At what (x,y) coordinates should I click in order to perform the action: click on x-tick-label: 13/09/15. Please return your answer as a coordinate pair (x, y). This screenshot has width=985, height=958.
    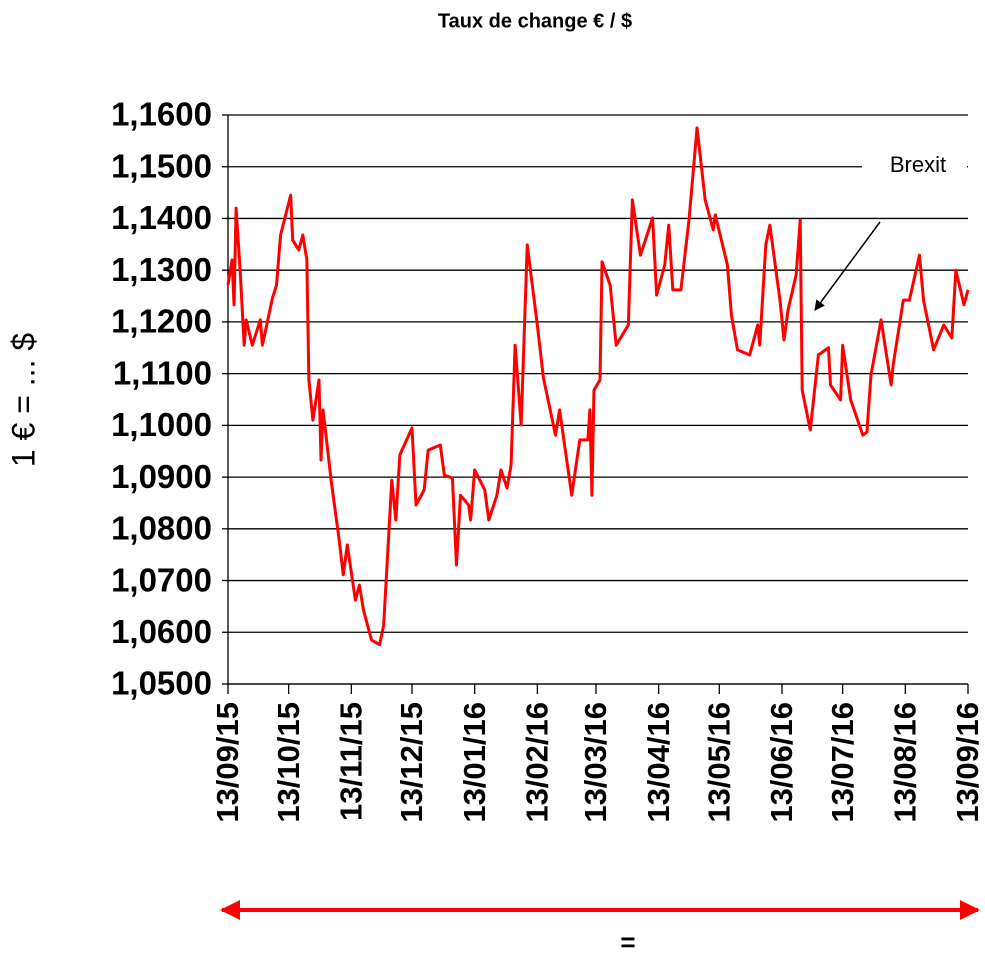
    Looking at the image, I should click on (227, 762).